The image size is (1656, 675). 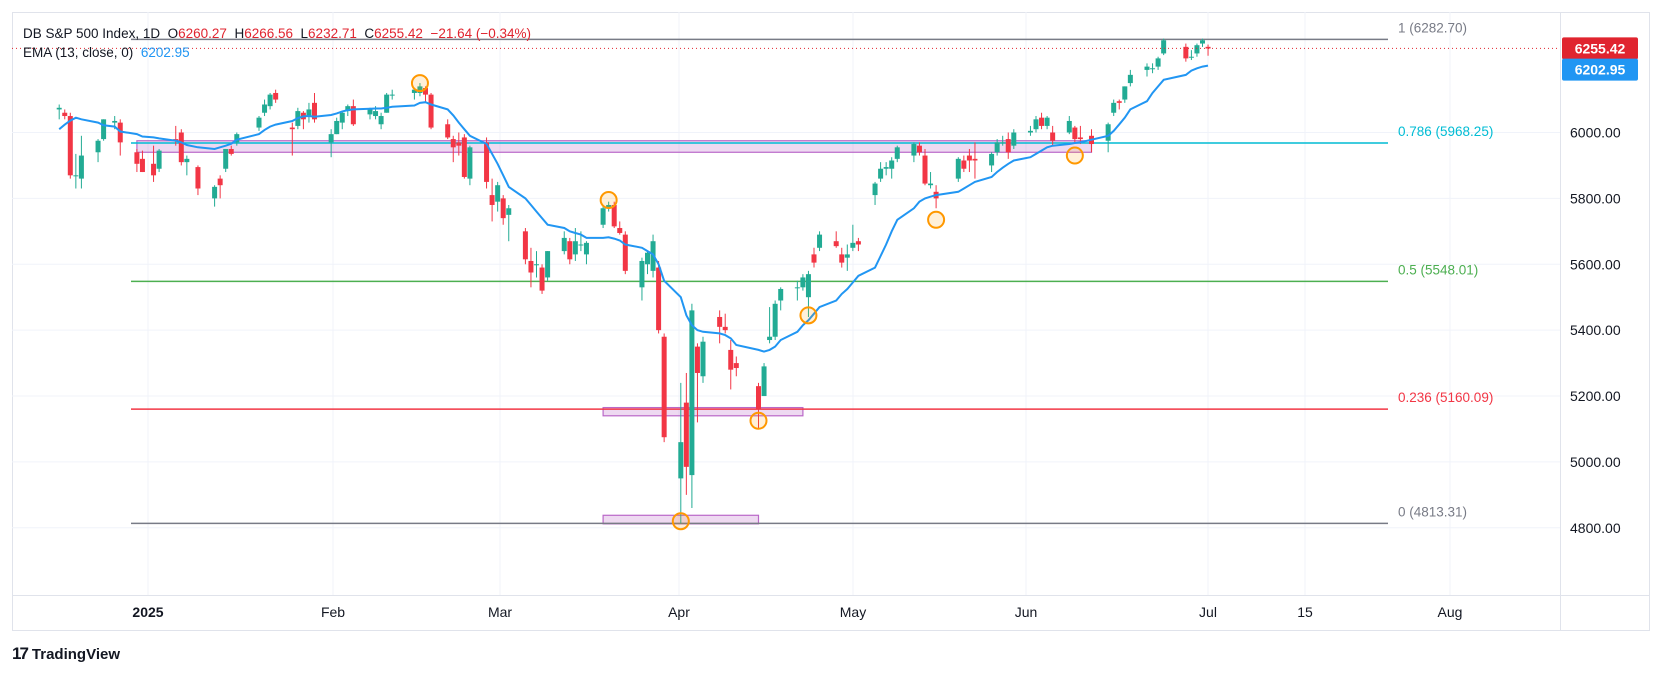 What do you see at coordinates (398, 33) in the screenshot?
I see `close-value: 6255.42` at bounding box center [398, 33].